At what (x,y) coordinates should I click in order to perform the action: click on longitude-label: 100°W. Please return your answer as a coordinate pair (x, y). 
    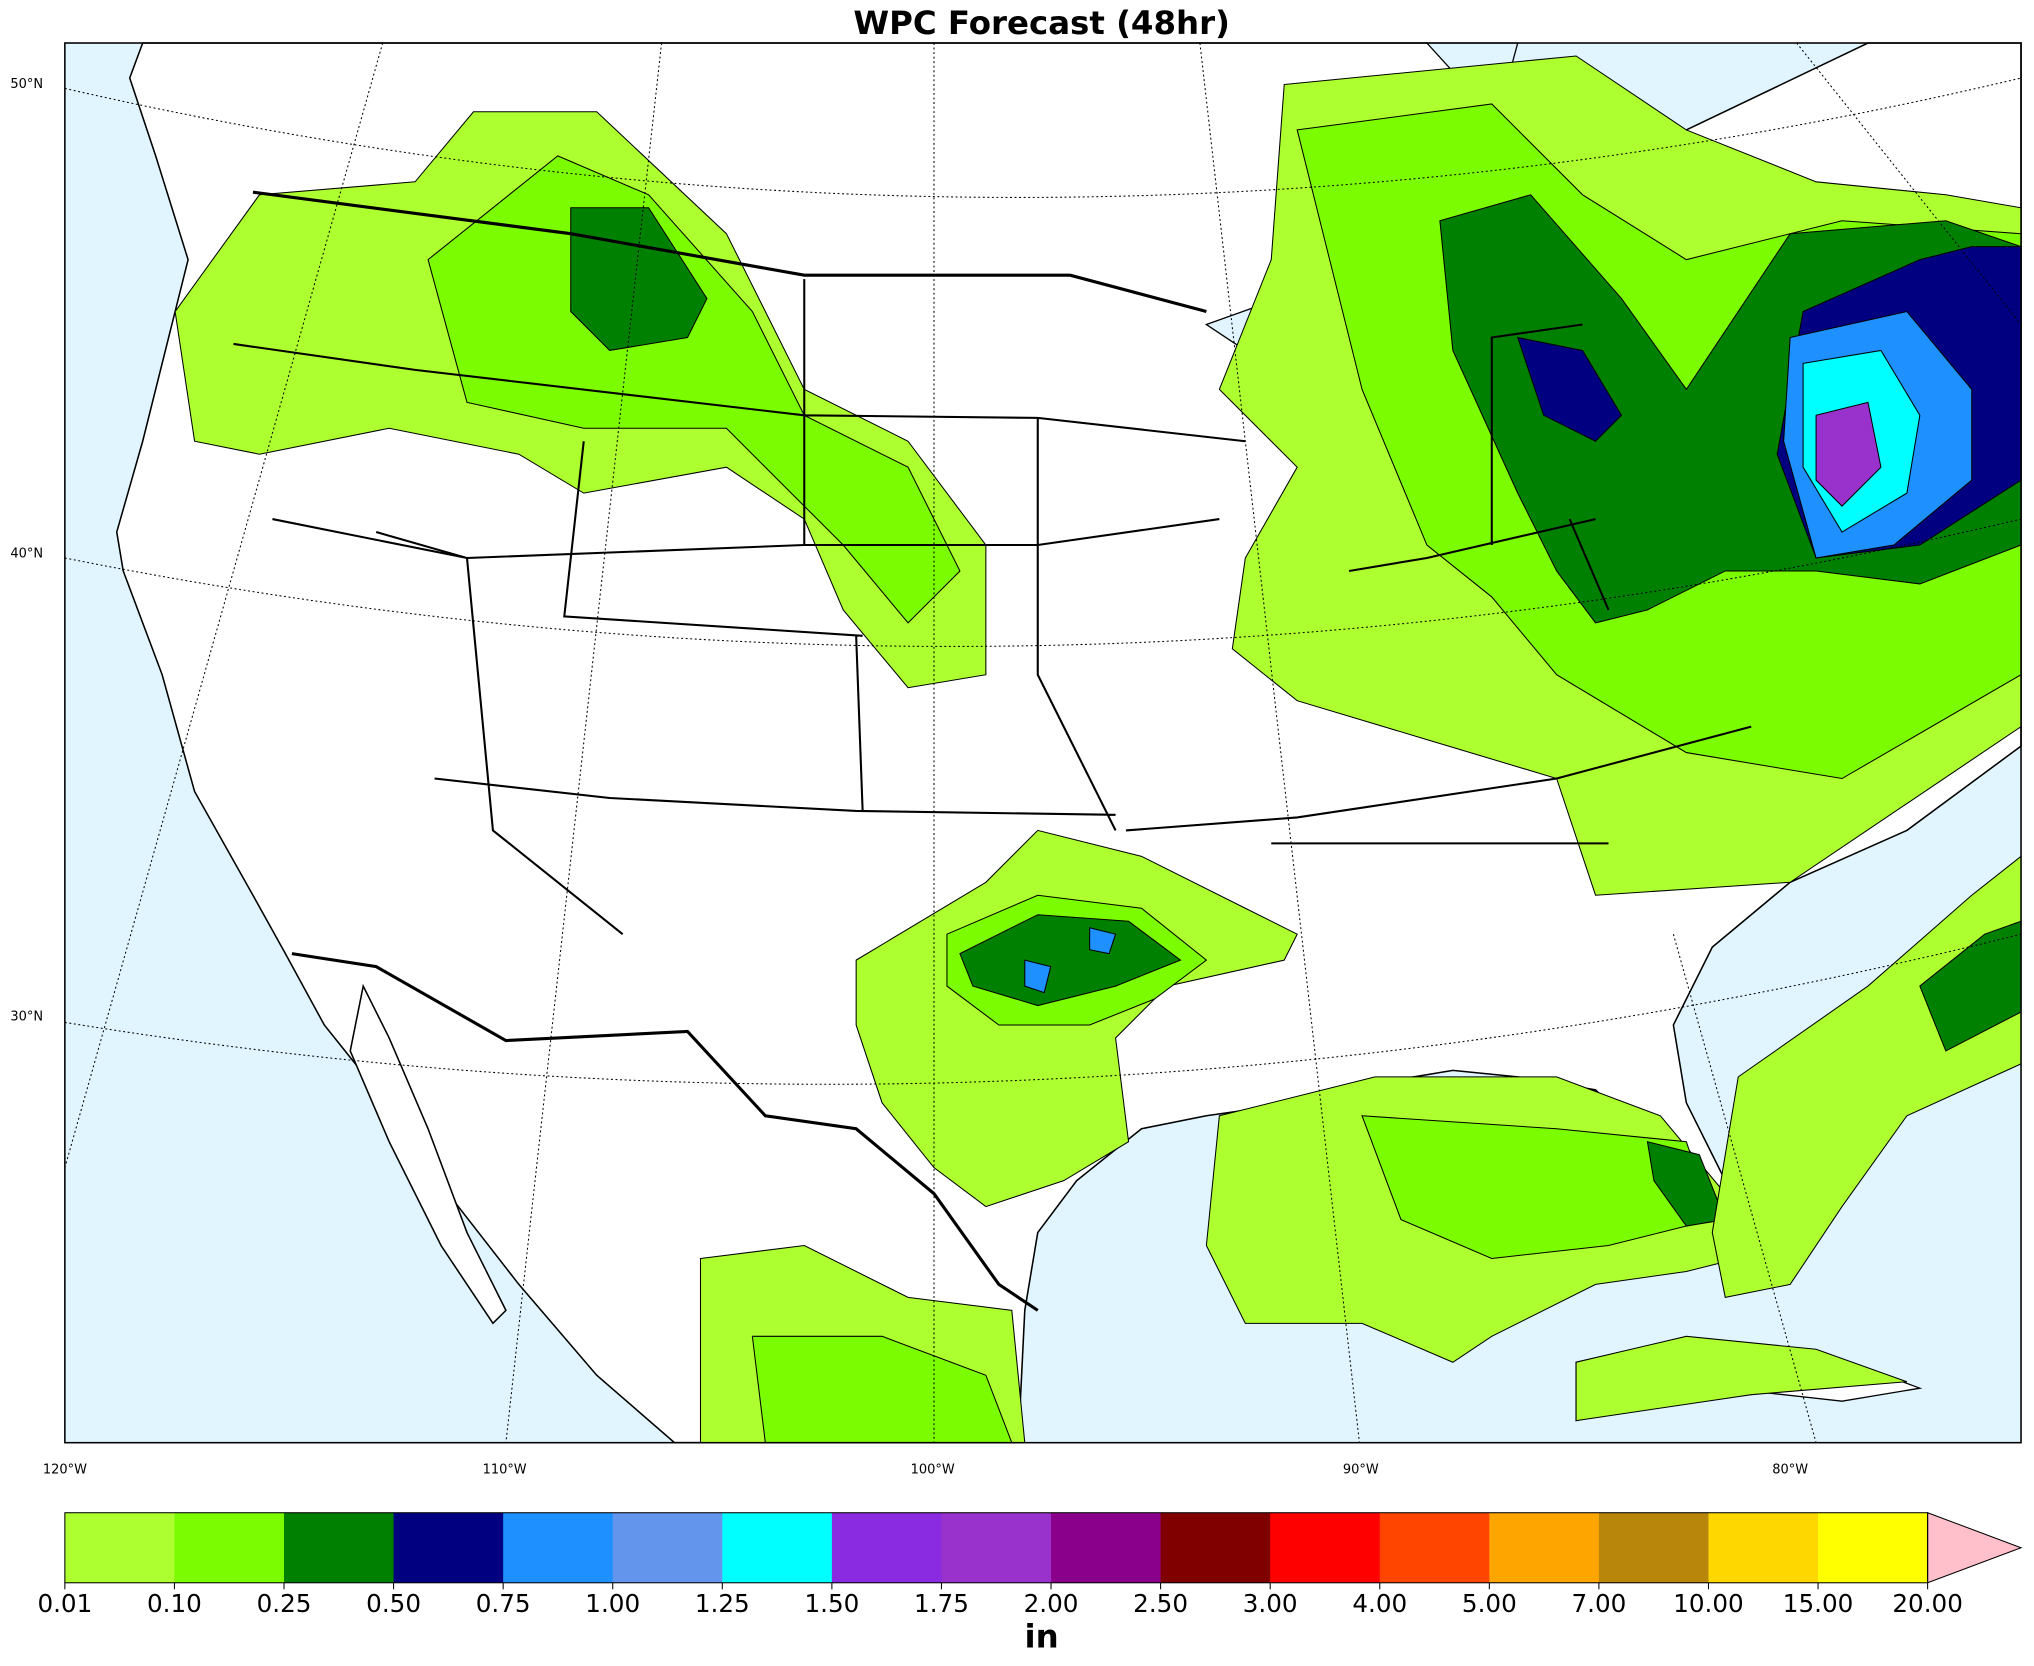
    Looking at the image, I should click on (933, 1469).